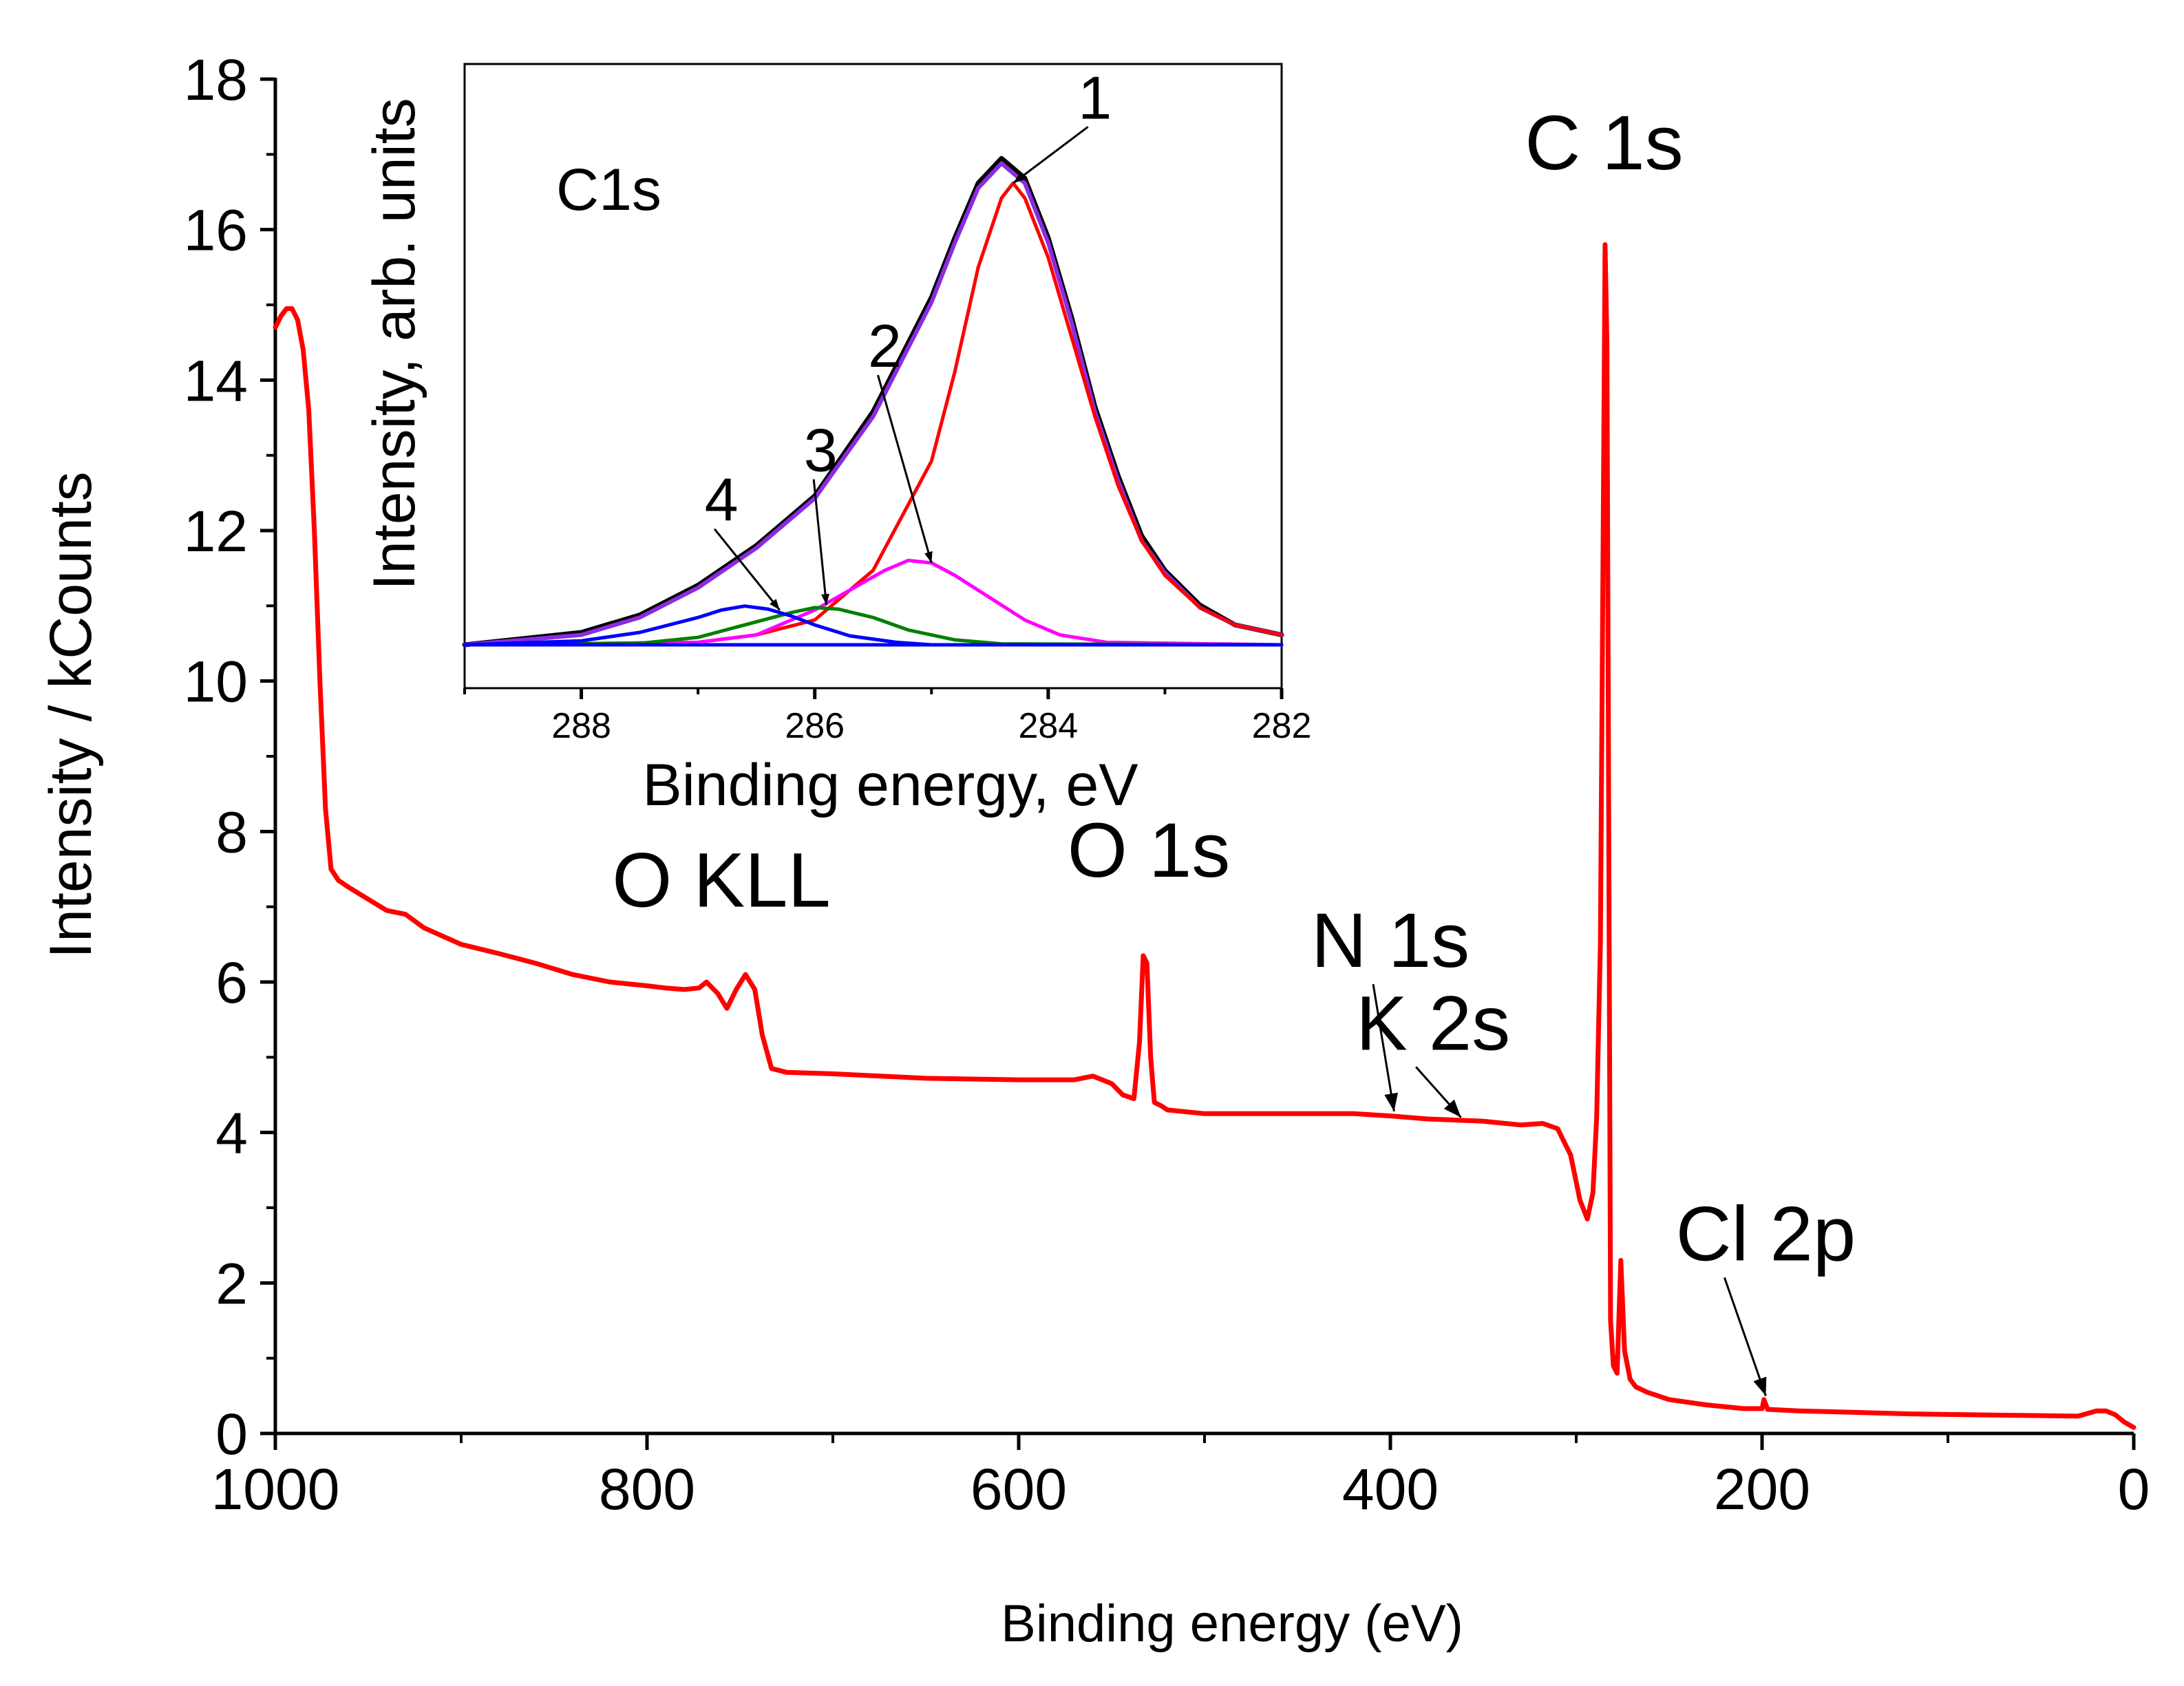 Image resolution: width=2184 pixels, height=1686 pixels. Describe the element at coordinates (1282, 726) in the screenshot. I see `inset-x-tick-label: 282` at that location.